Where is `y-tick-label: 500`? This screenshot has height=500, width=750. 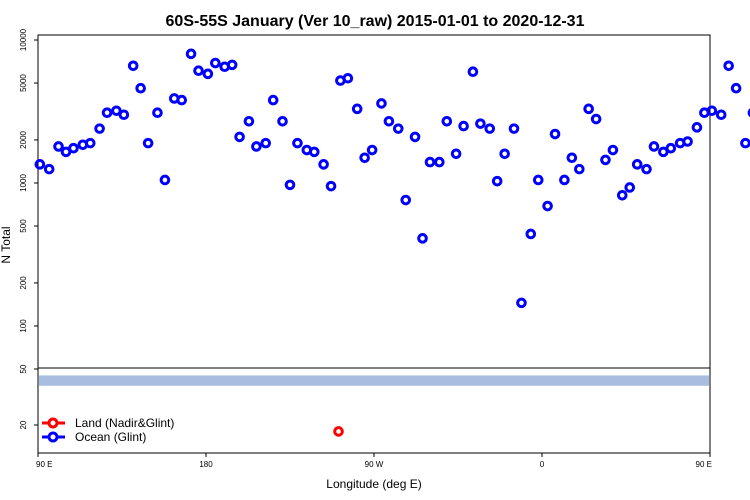 y-tick-label: 500 is located at coordinates (23, 226).